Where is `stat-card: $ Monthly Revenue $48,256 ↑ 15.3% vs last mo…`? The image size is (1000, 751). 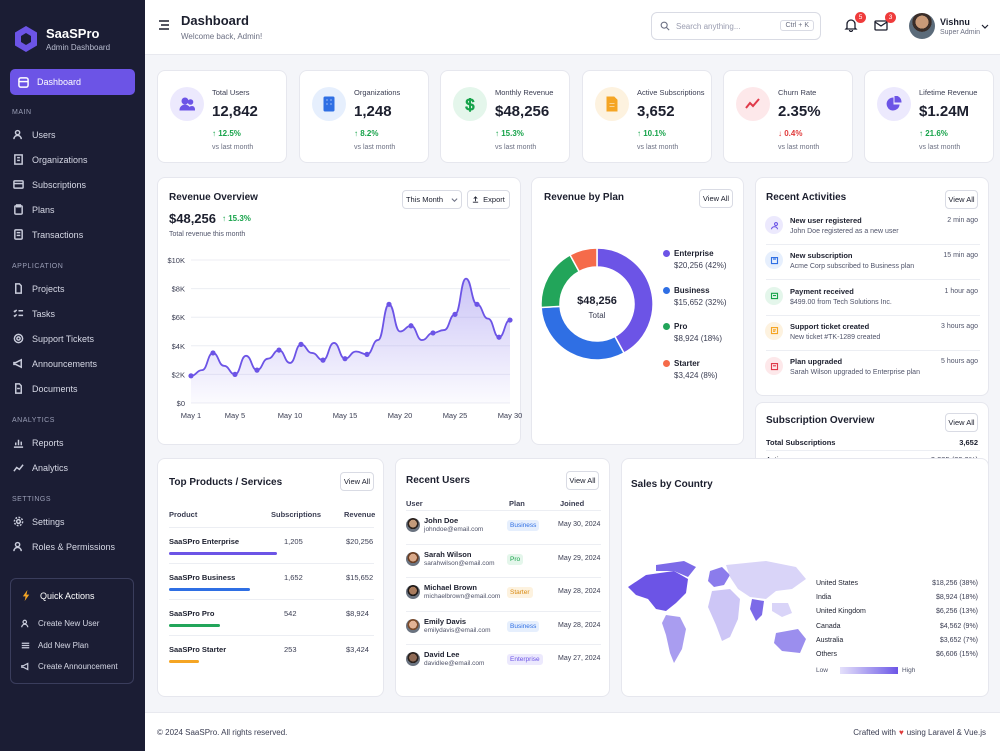
stat-card: $ Monthly Revenue $48,256 ↑ 15.3% vs last mo… is located at coordinates (505, 116).